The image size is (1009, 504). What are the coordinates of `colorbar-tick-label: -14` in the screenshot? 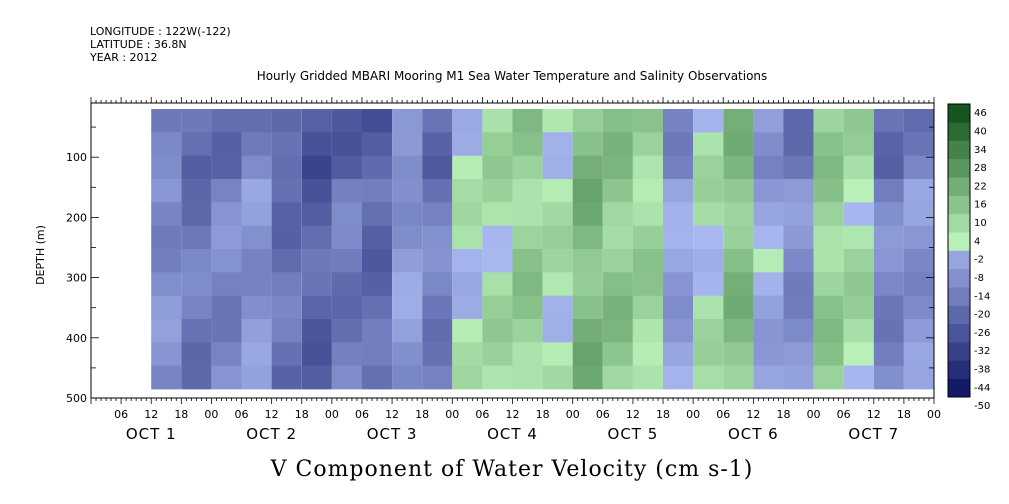 It's located at (982, 296).